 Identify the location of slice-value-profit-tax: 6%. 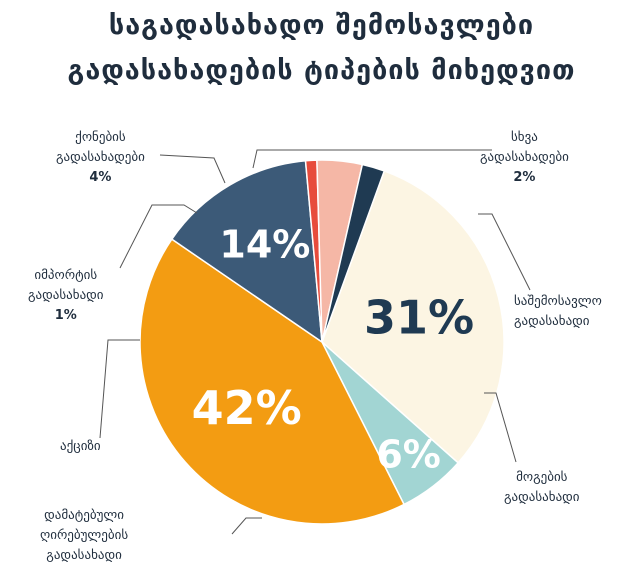
(408, 454).